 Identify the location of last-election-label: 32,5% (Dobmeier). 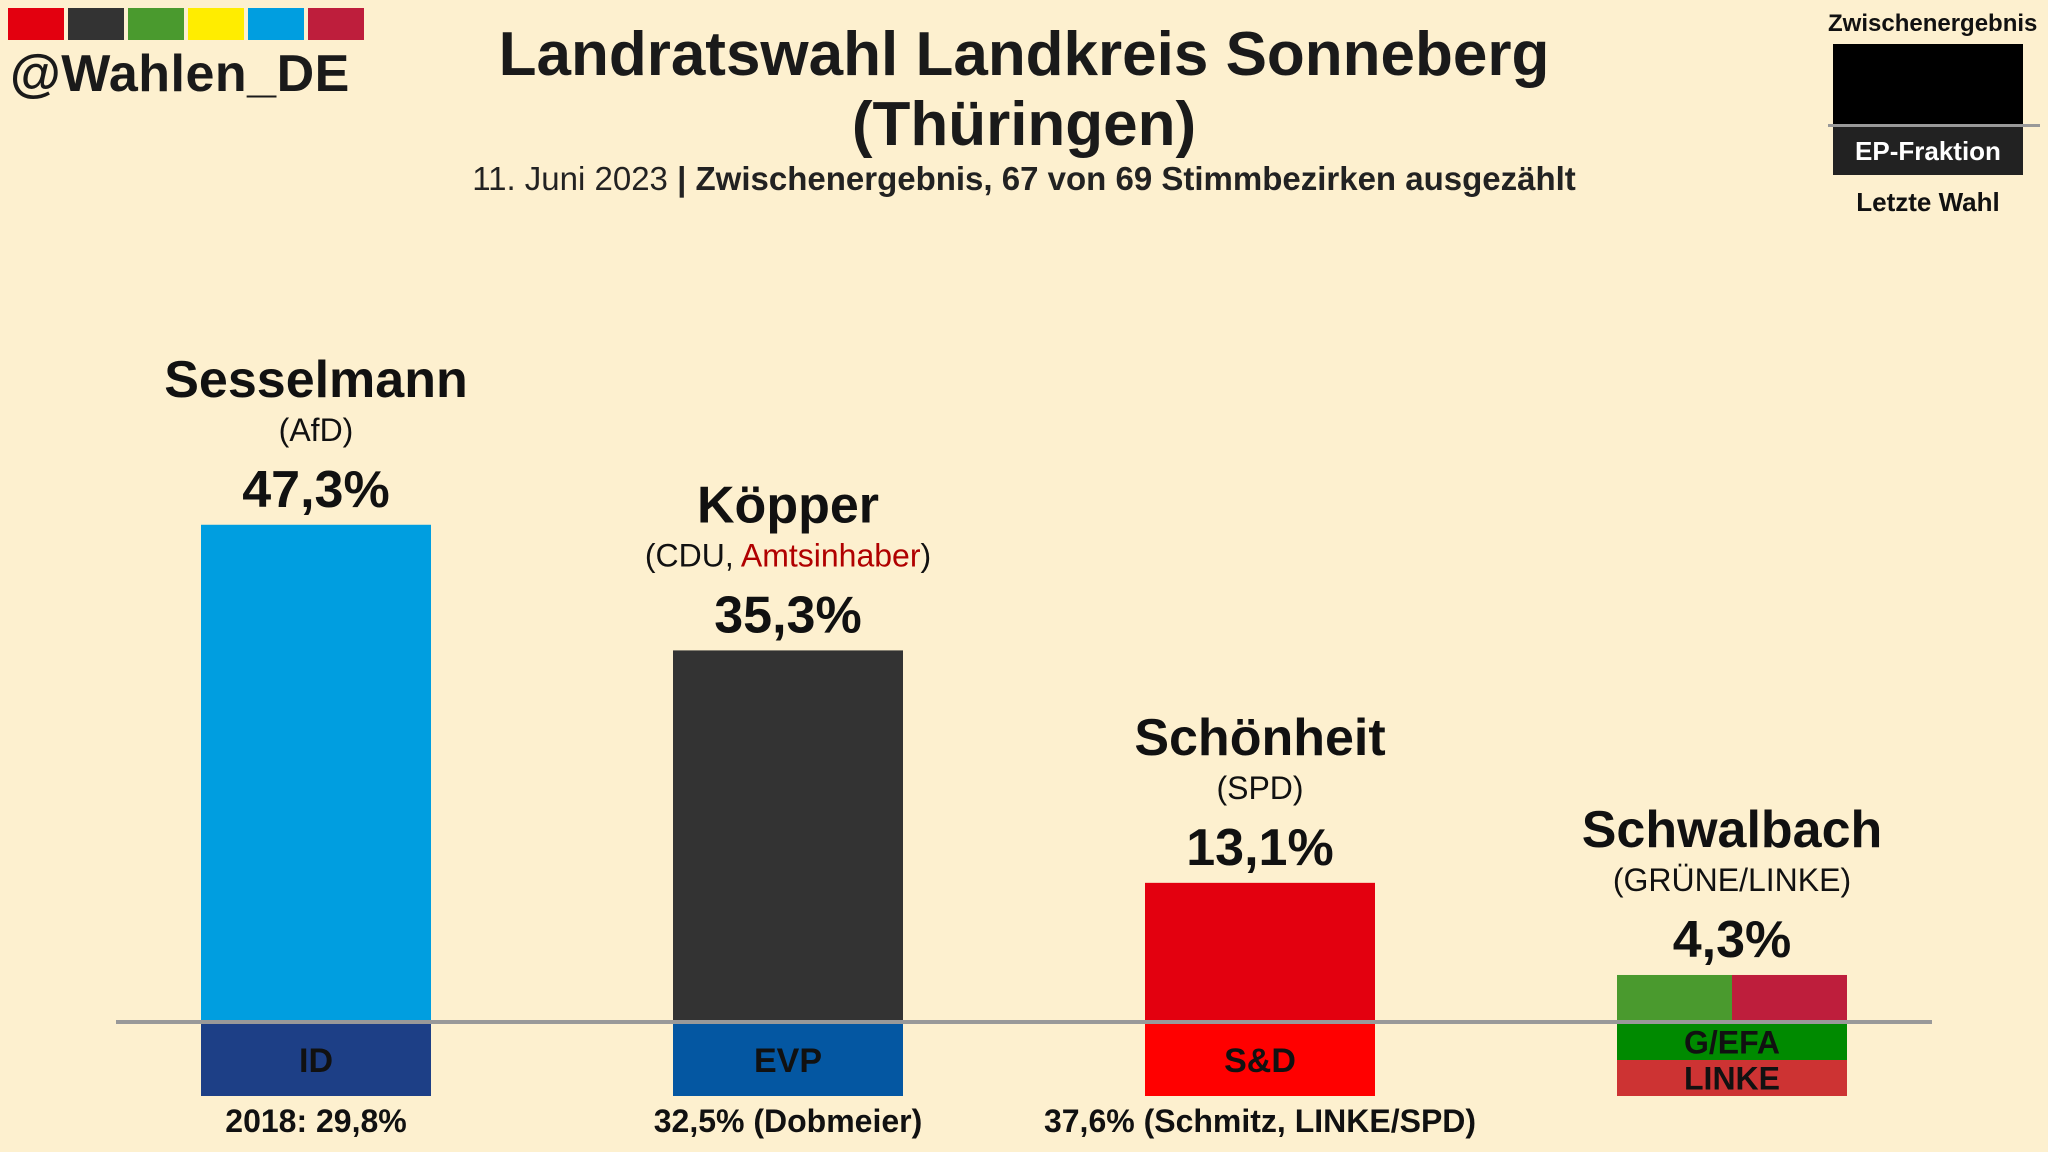
(788, 1121).